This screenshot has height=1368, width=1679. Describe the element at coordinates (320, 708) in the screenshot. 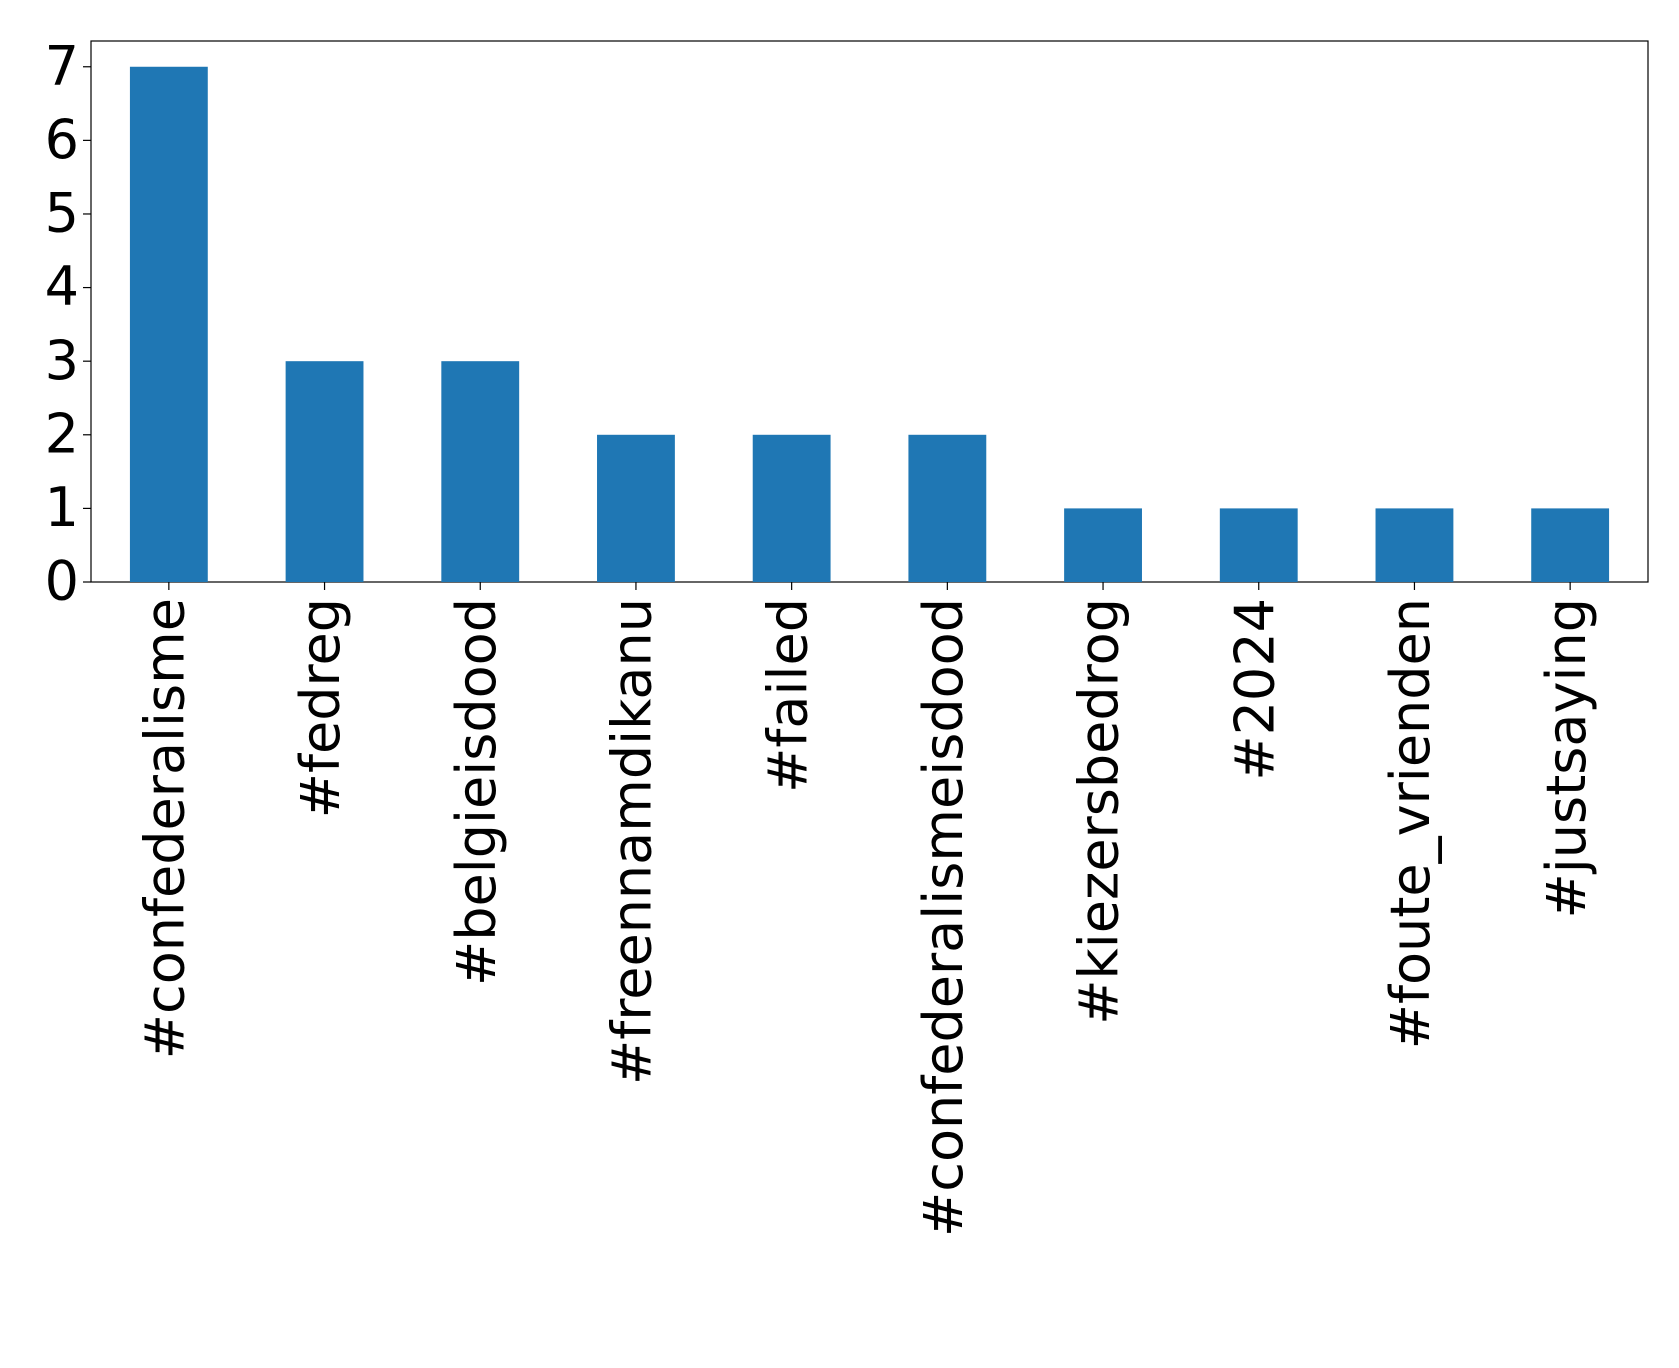

I see `x-tick-label: #fedreg` at that location.